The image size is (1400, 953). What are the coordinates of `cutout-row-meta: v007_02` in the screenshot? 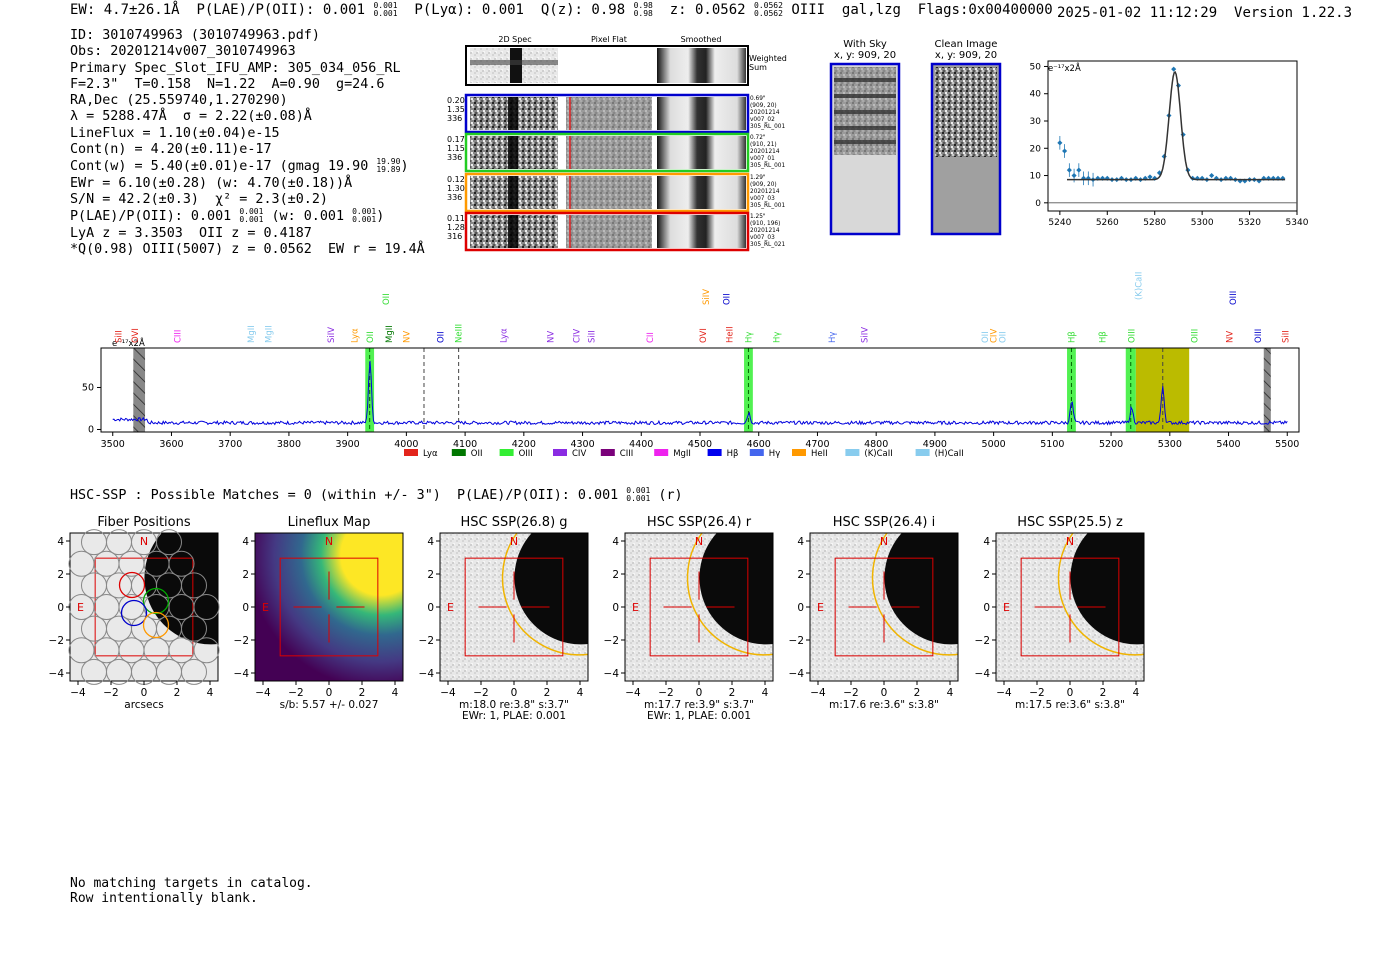 It's located at (762, 120).